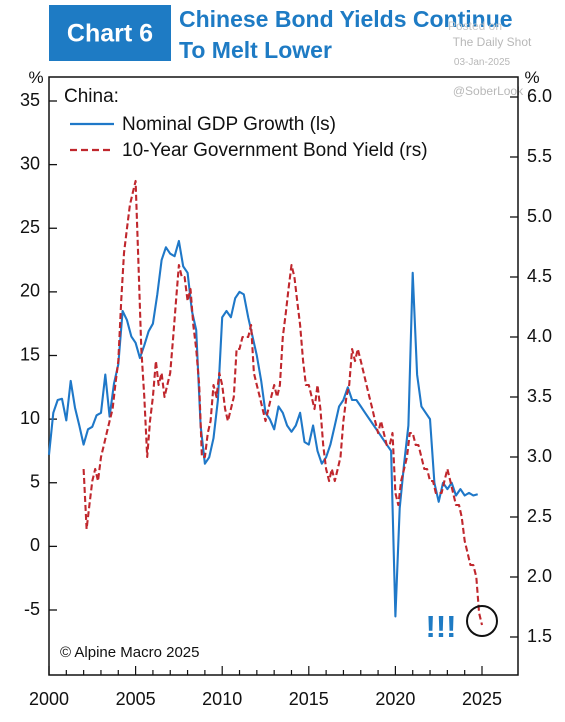 This screenshot has width=565, height=722. I want to click on left-tick-label: 10, so click(30, 418).